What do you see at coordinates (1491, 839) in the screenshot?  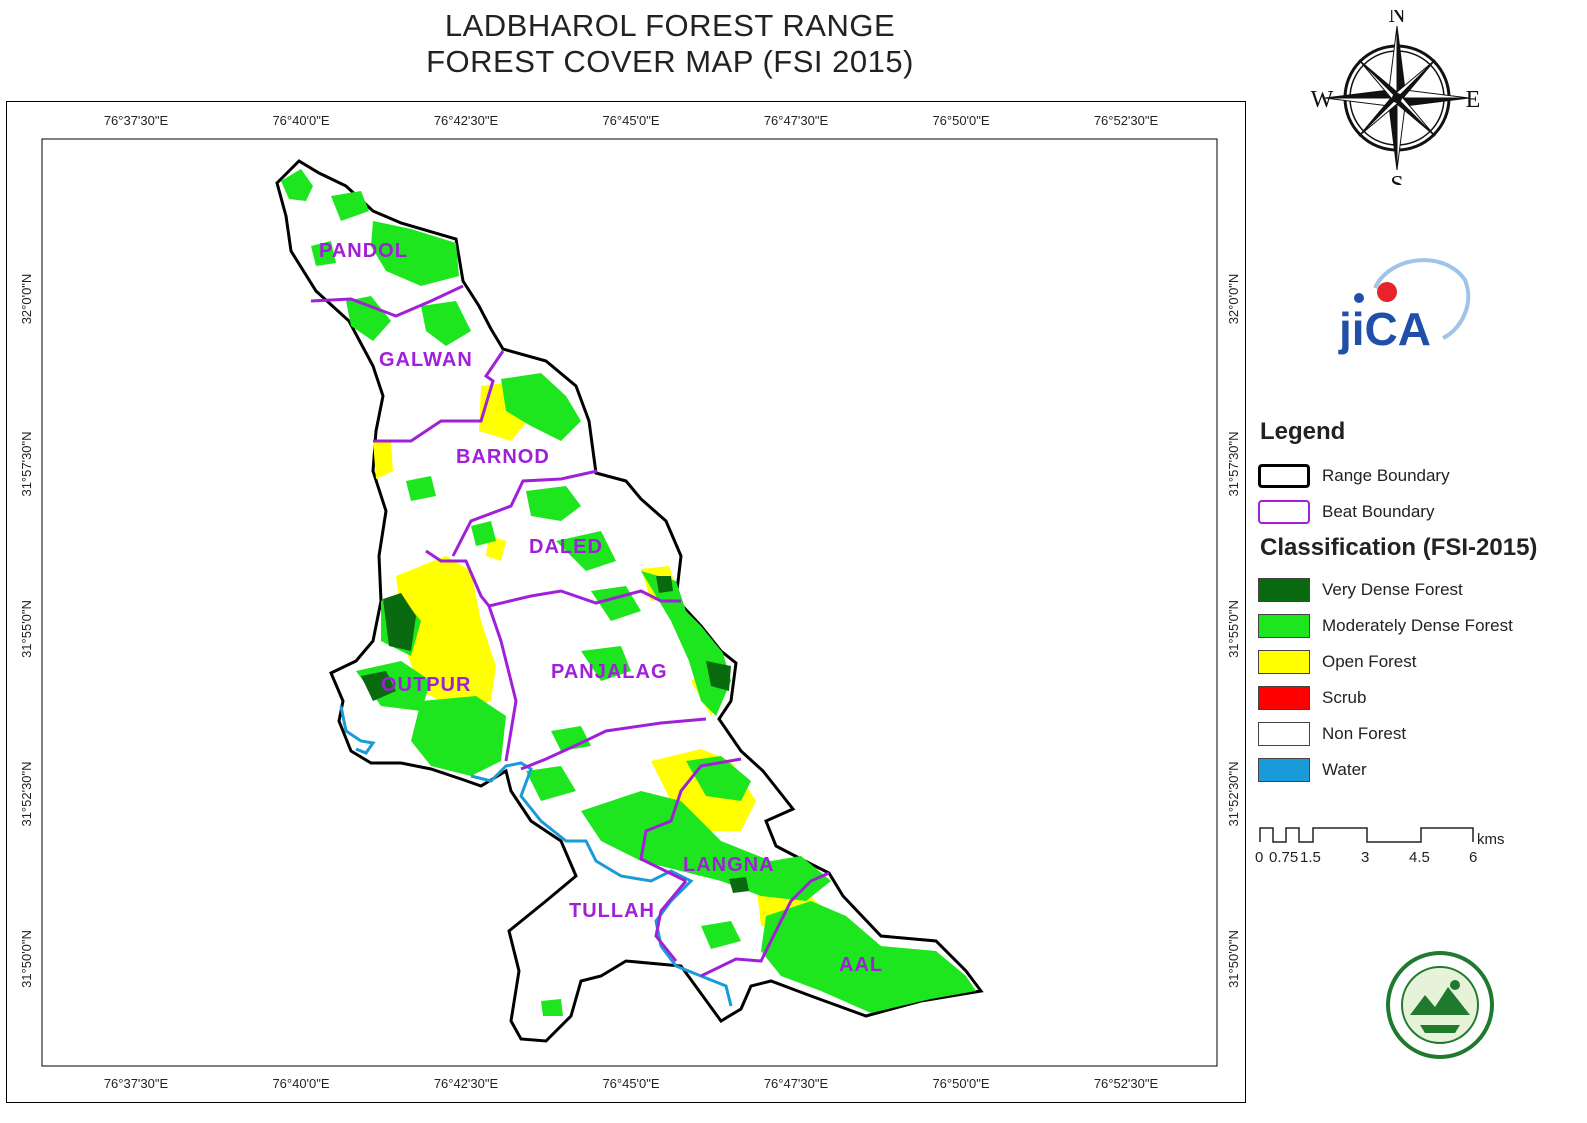 I see `scale-unit: kms` at bounding box center [1491, 839].